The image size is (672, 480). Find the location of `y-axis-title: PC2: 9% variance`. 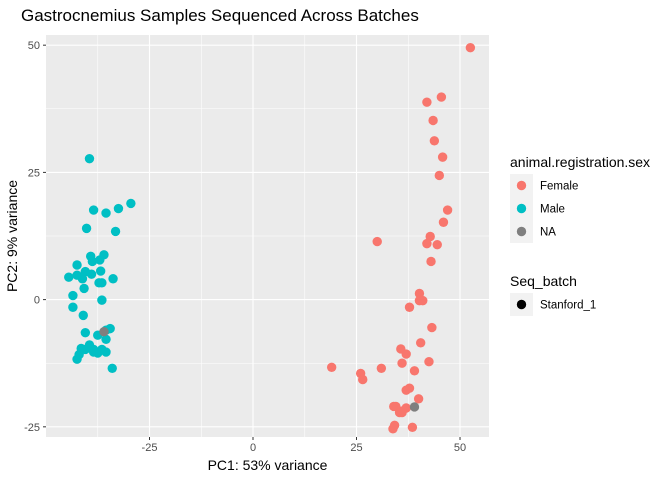

y-axis-title: PC2: 9% variance is located at coordinates (12, 236).